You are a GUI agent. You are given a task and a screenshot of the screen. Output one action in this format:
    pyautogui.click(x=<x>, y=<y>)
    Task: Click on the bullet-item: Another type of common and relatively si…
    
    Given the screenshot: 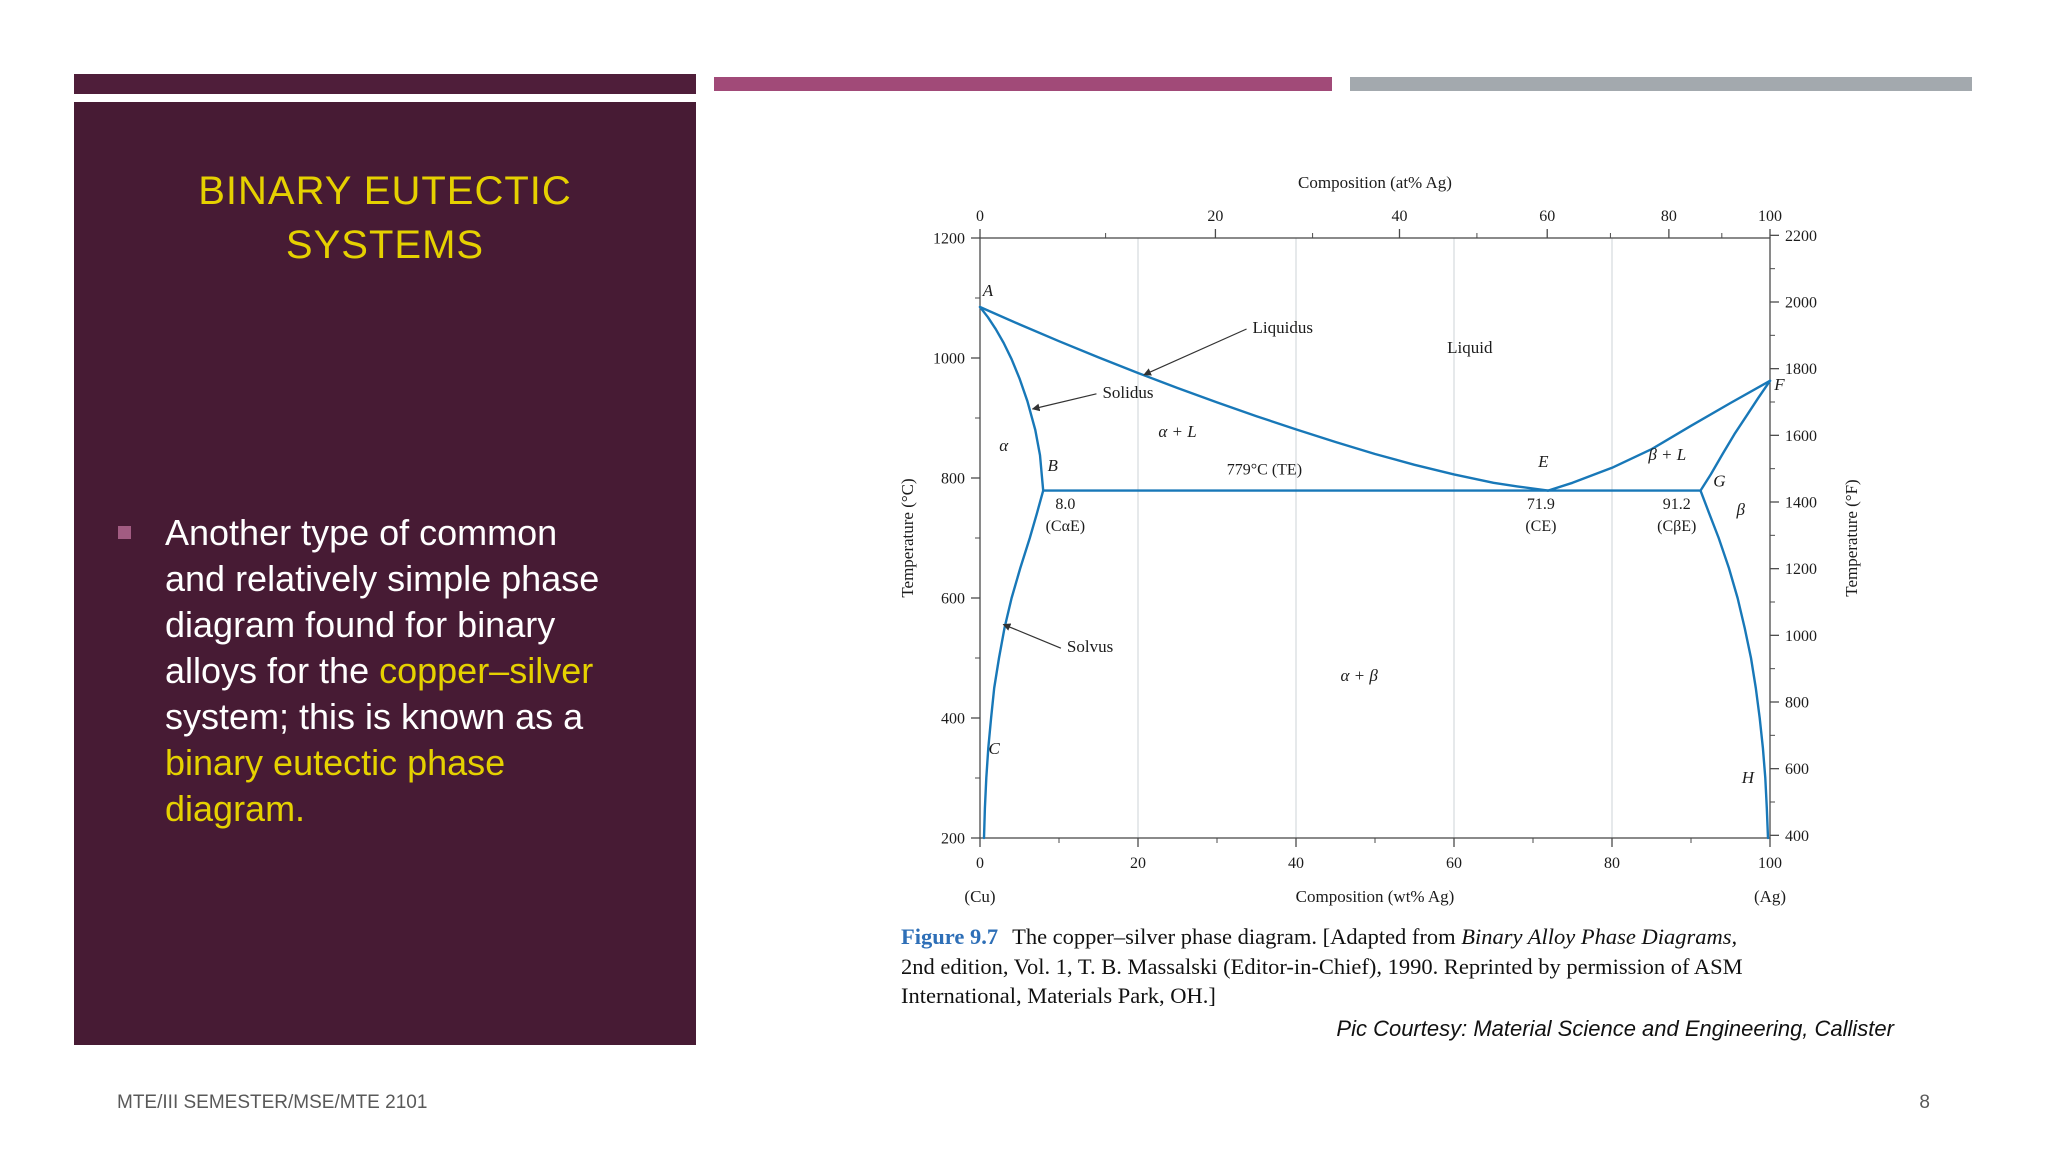 What is the action you would take?
    pyautogui.click(x=378, y=671)
    